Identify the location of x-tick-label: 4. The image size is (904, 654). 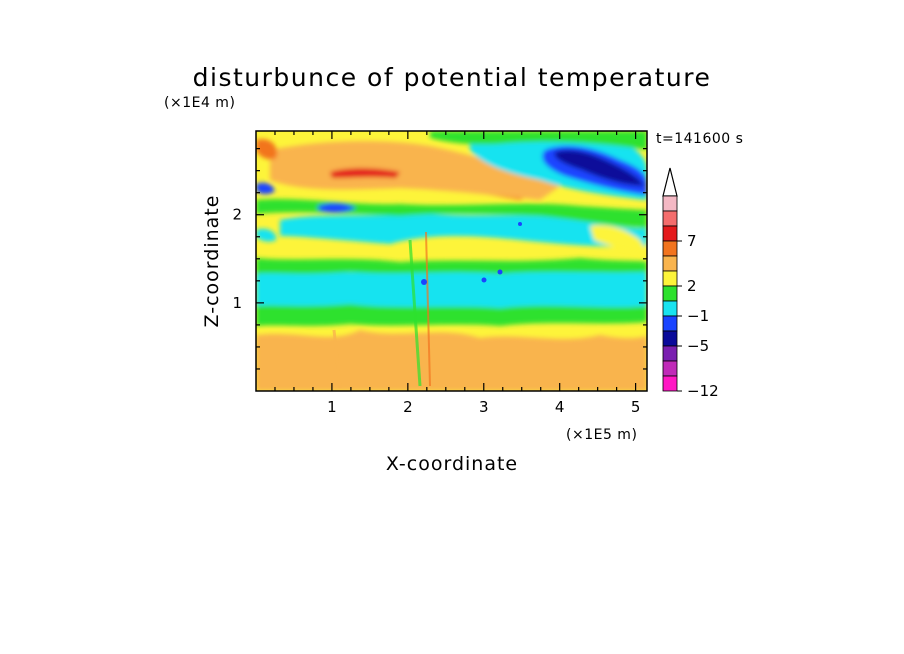
(560, 407).